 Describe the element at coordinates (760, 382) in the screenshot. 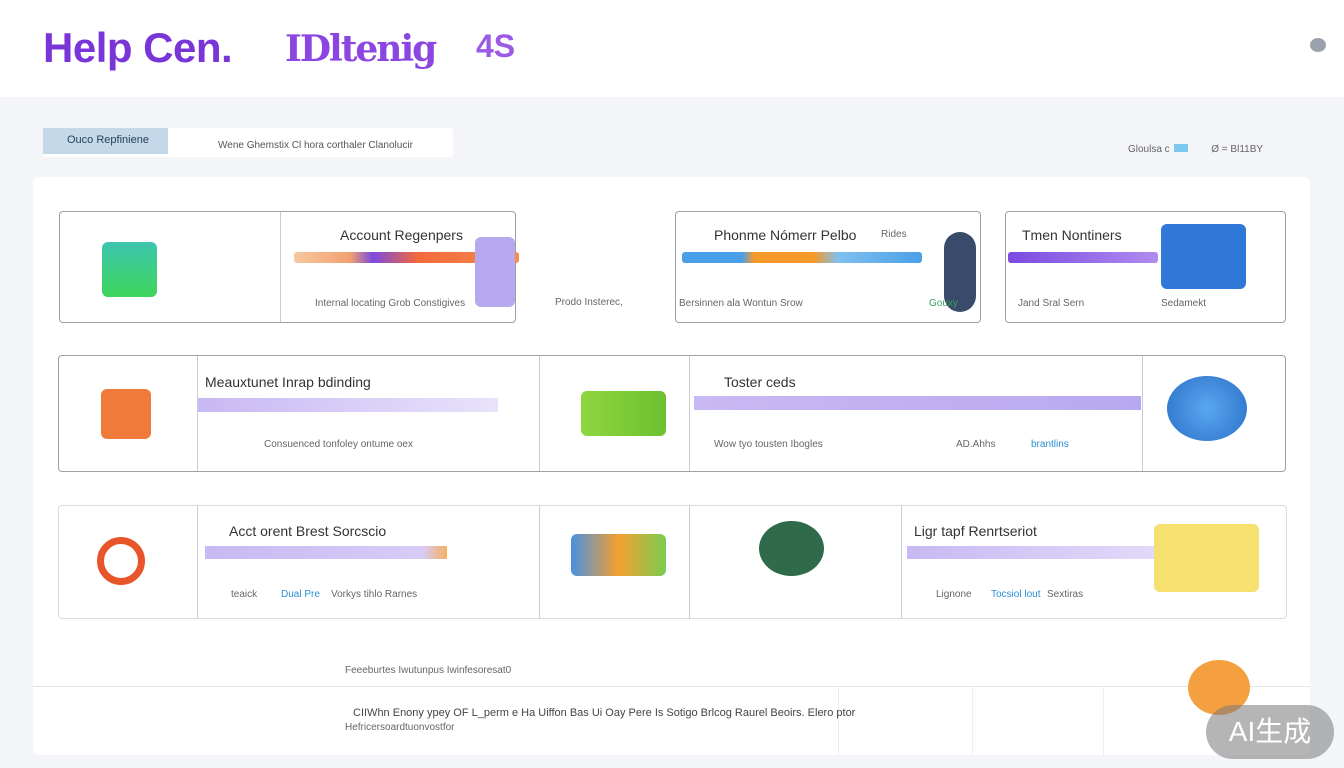

I see `section-title: Toster ceds` at that location.